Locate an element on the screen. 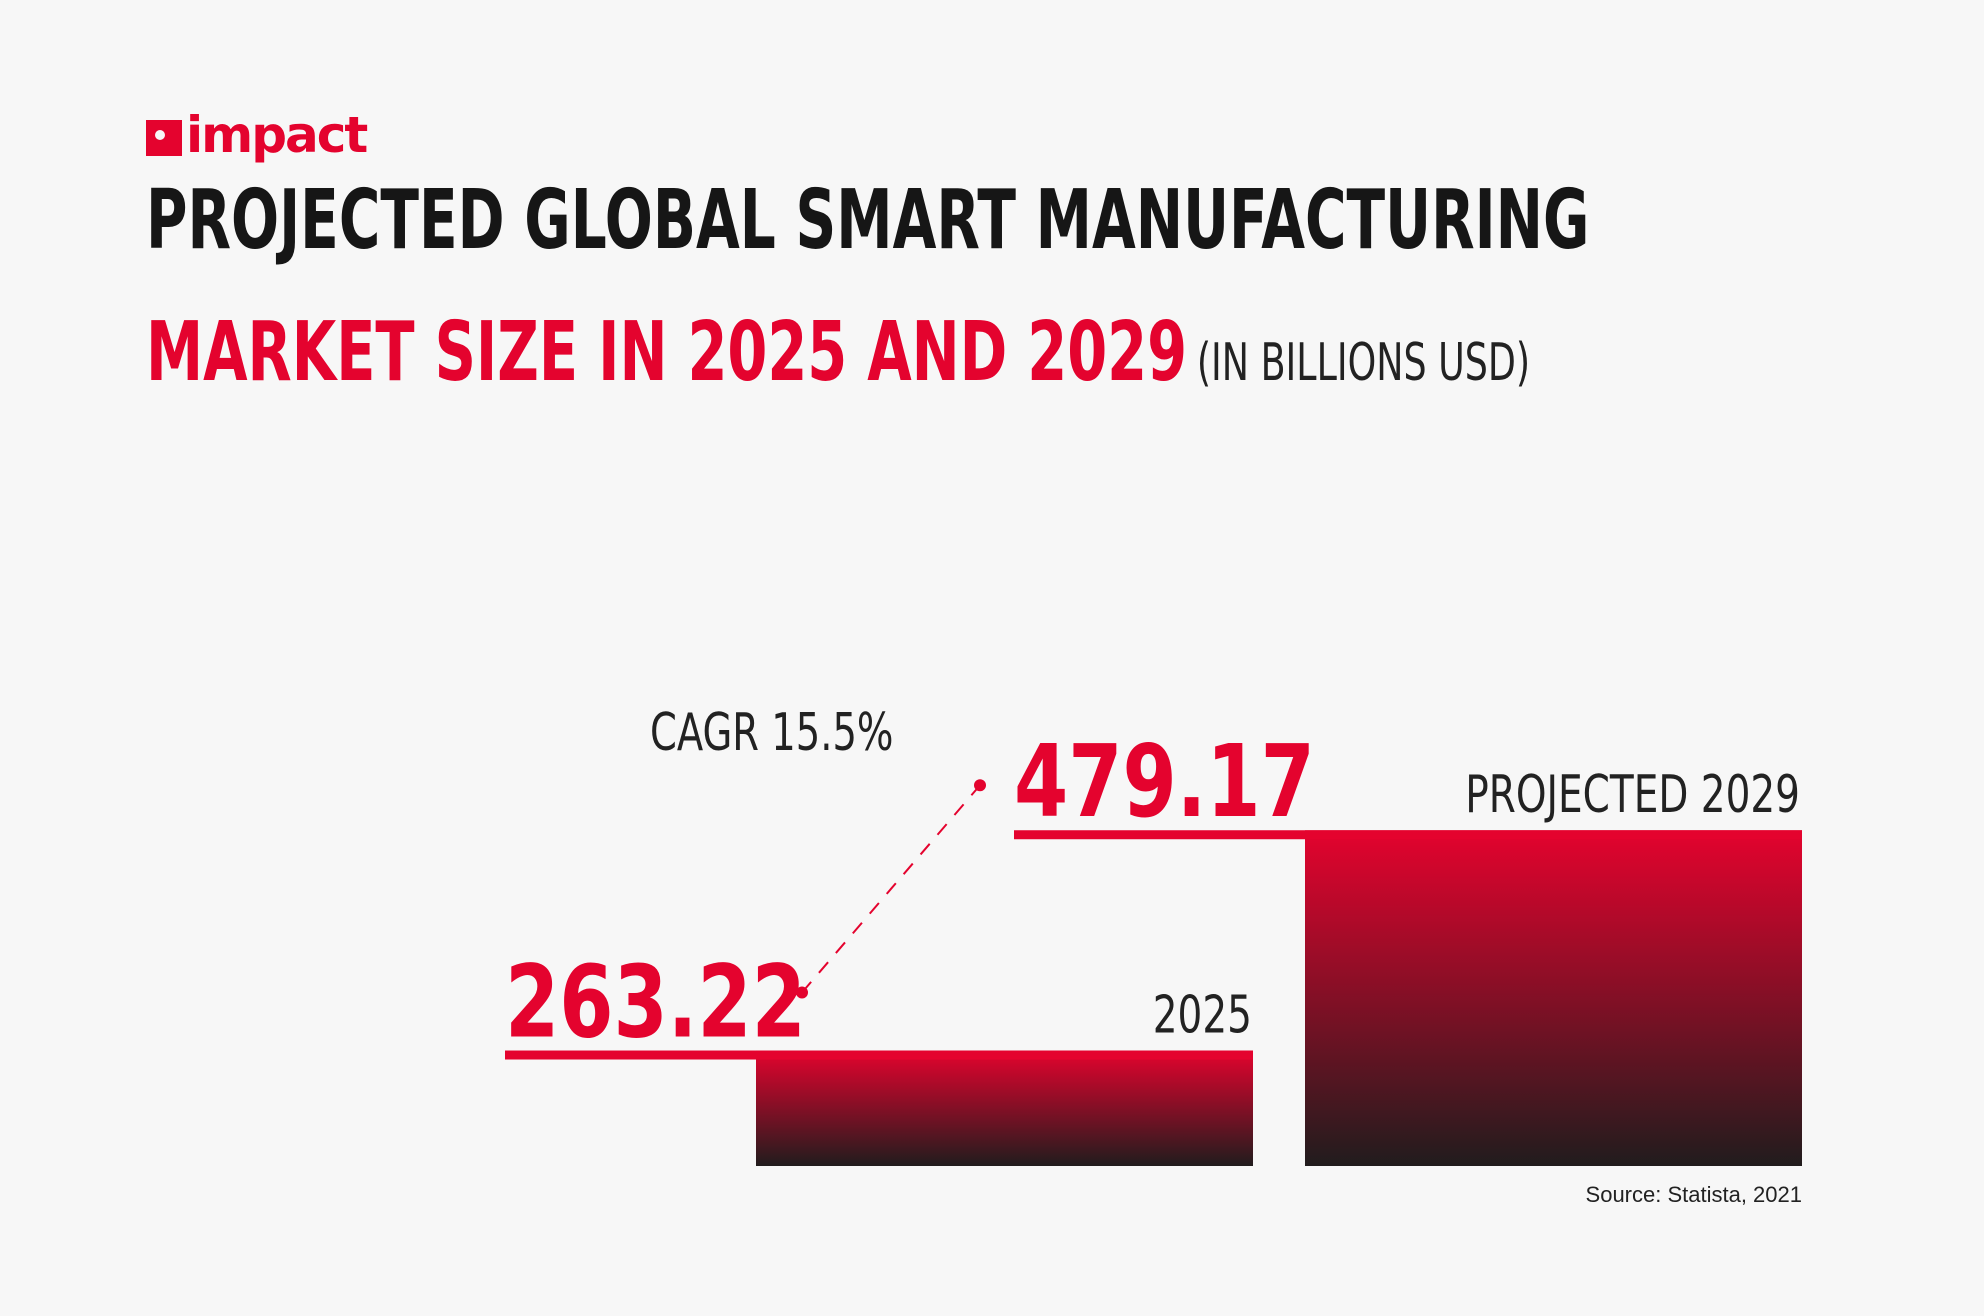 The image size is (1984, 1316). chart-title: PROJECTED GLOBAL SMART MANUFACTURING is located at coordinates (868, 220).